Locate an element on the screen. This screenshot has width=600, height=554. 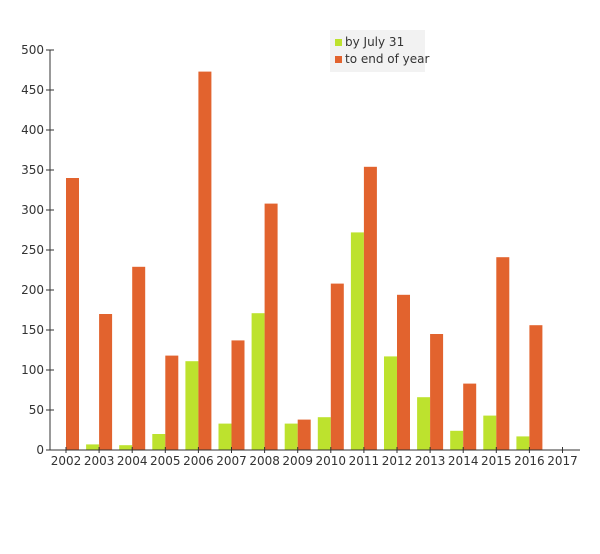
bar-by-july-31-2013 is located at coordinates (424, 423).